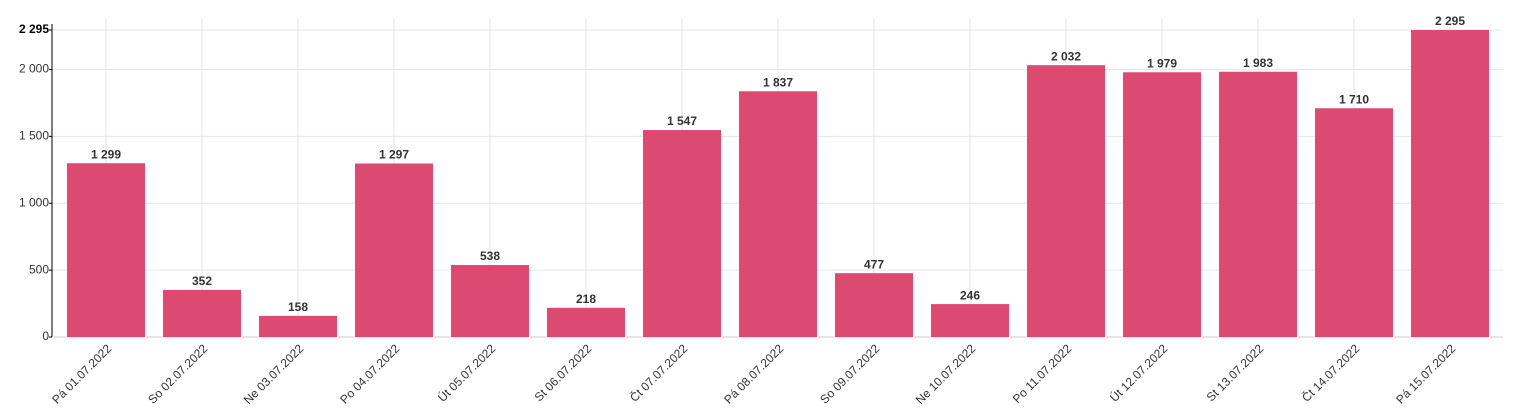  Describe the element at coordinates (1066, 56) in the screenshot. I see `value-label: 2 032` at that location.